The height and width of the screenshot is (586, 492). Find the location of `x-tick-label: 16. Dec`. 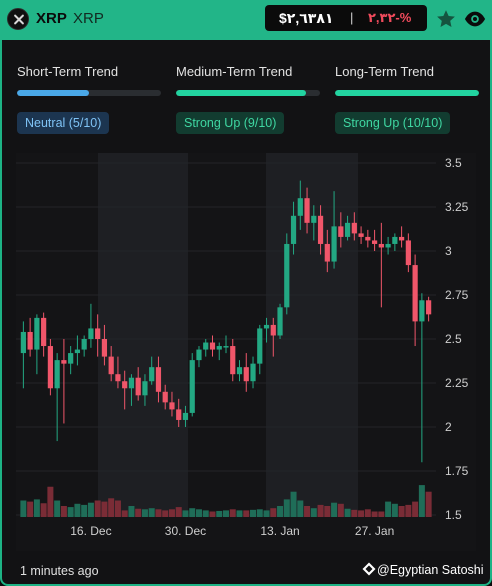

x-tick-label: 16. Dec is located at coordinates (90, 531).